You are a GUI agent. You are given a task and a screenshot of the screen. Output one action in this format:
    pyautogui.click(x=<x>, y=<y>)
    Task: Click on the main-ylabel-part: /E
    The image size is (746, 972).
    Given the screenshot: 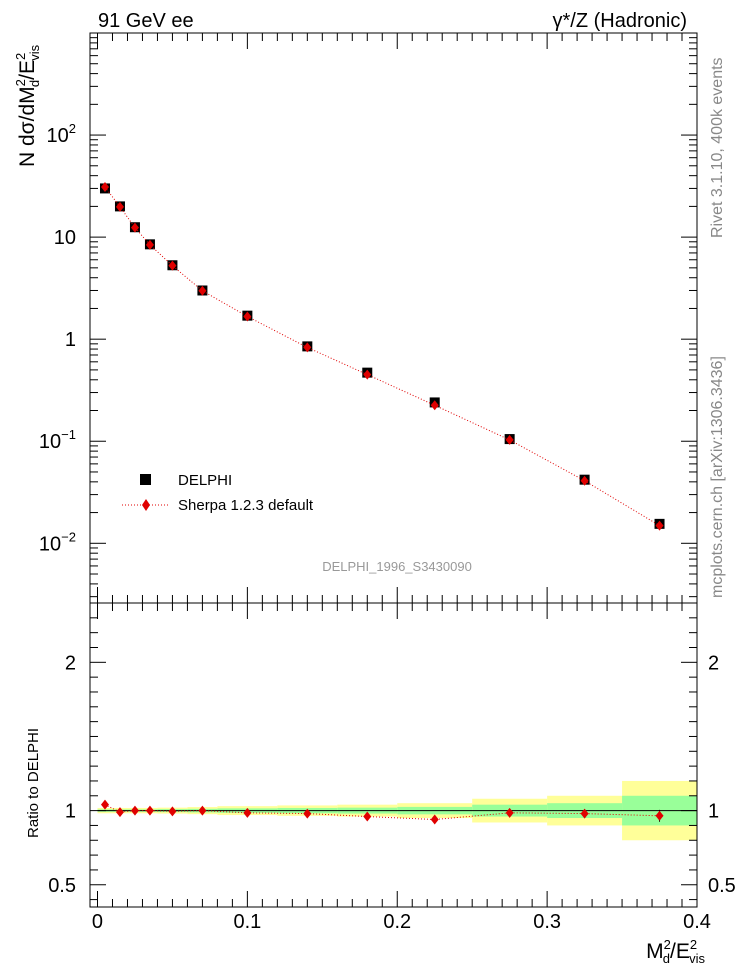 What is the action you would take?
    pyautogui.click(x=27, y=70)
    